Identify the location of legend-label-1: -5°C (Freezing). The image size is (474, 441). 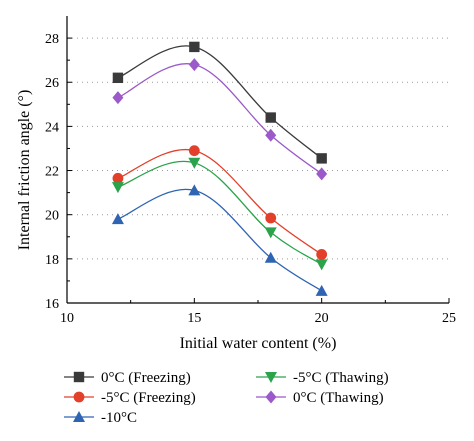
(148, 398).